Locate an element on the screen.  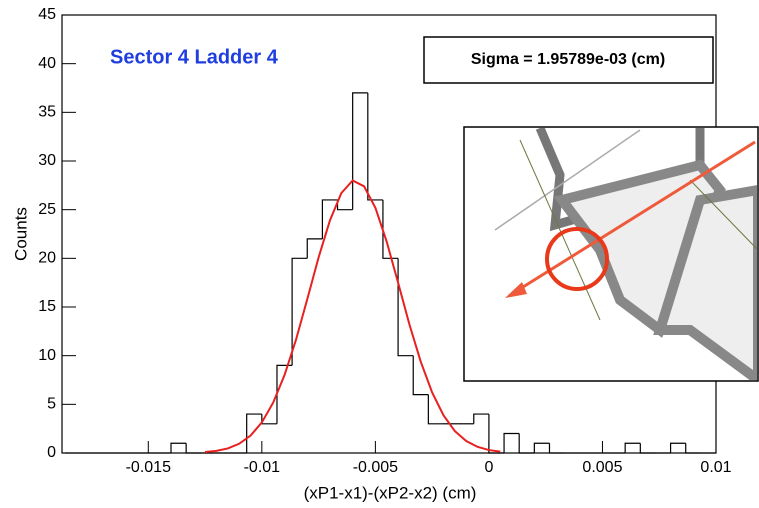
y-tick-label: 0 is located at coordinates (51, 452).